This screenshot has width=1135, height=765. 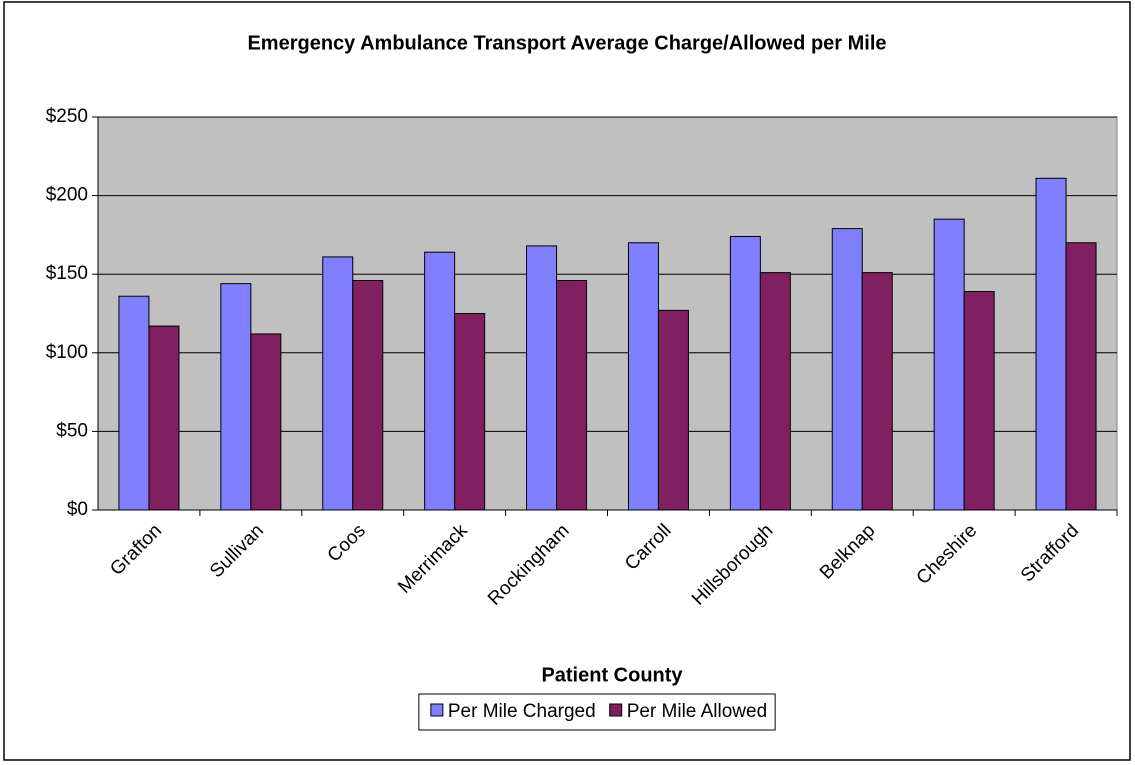 What do you see at coordinates (72, 430) in the screenshot?
I see `y-tick-label: $50` at bounding box center [72, 430].